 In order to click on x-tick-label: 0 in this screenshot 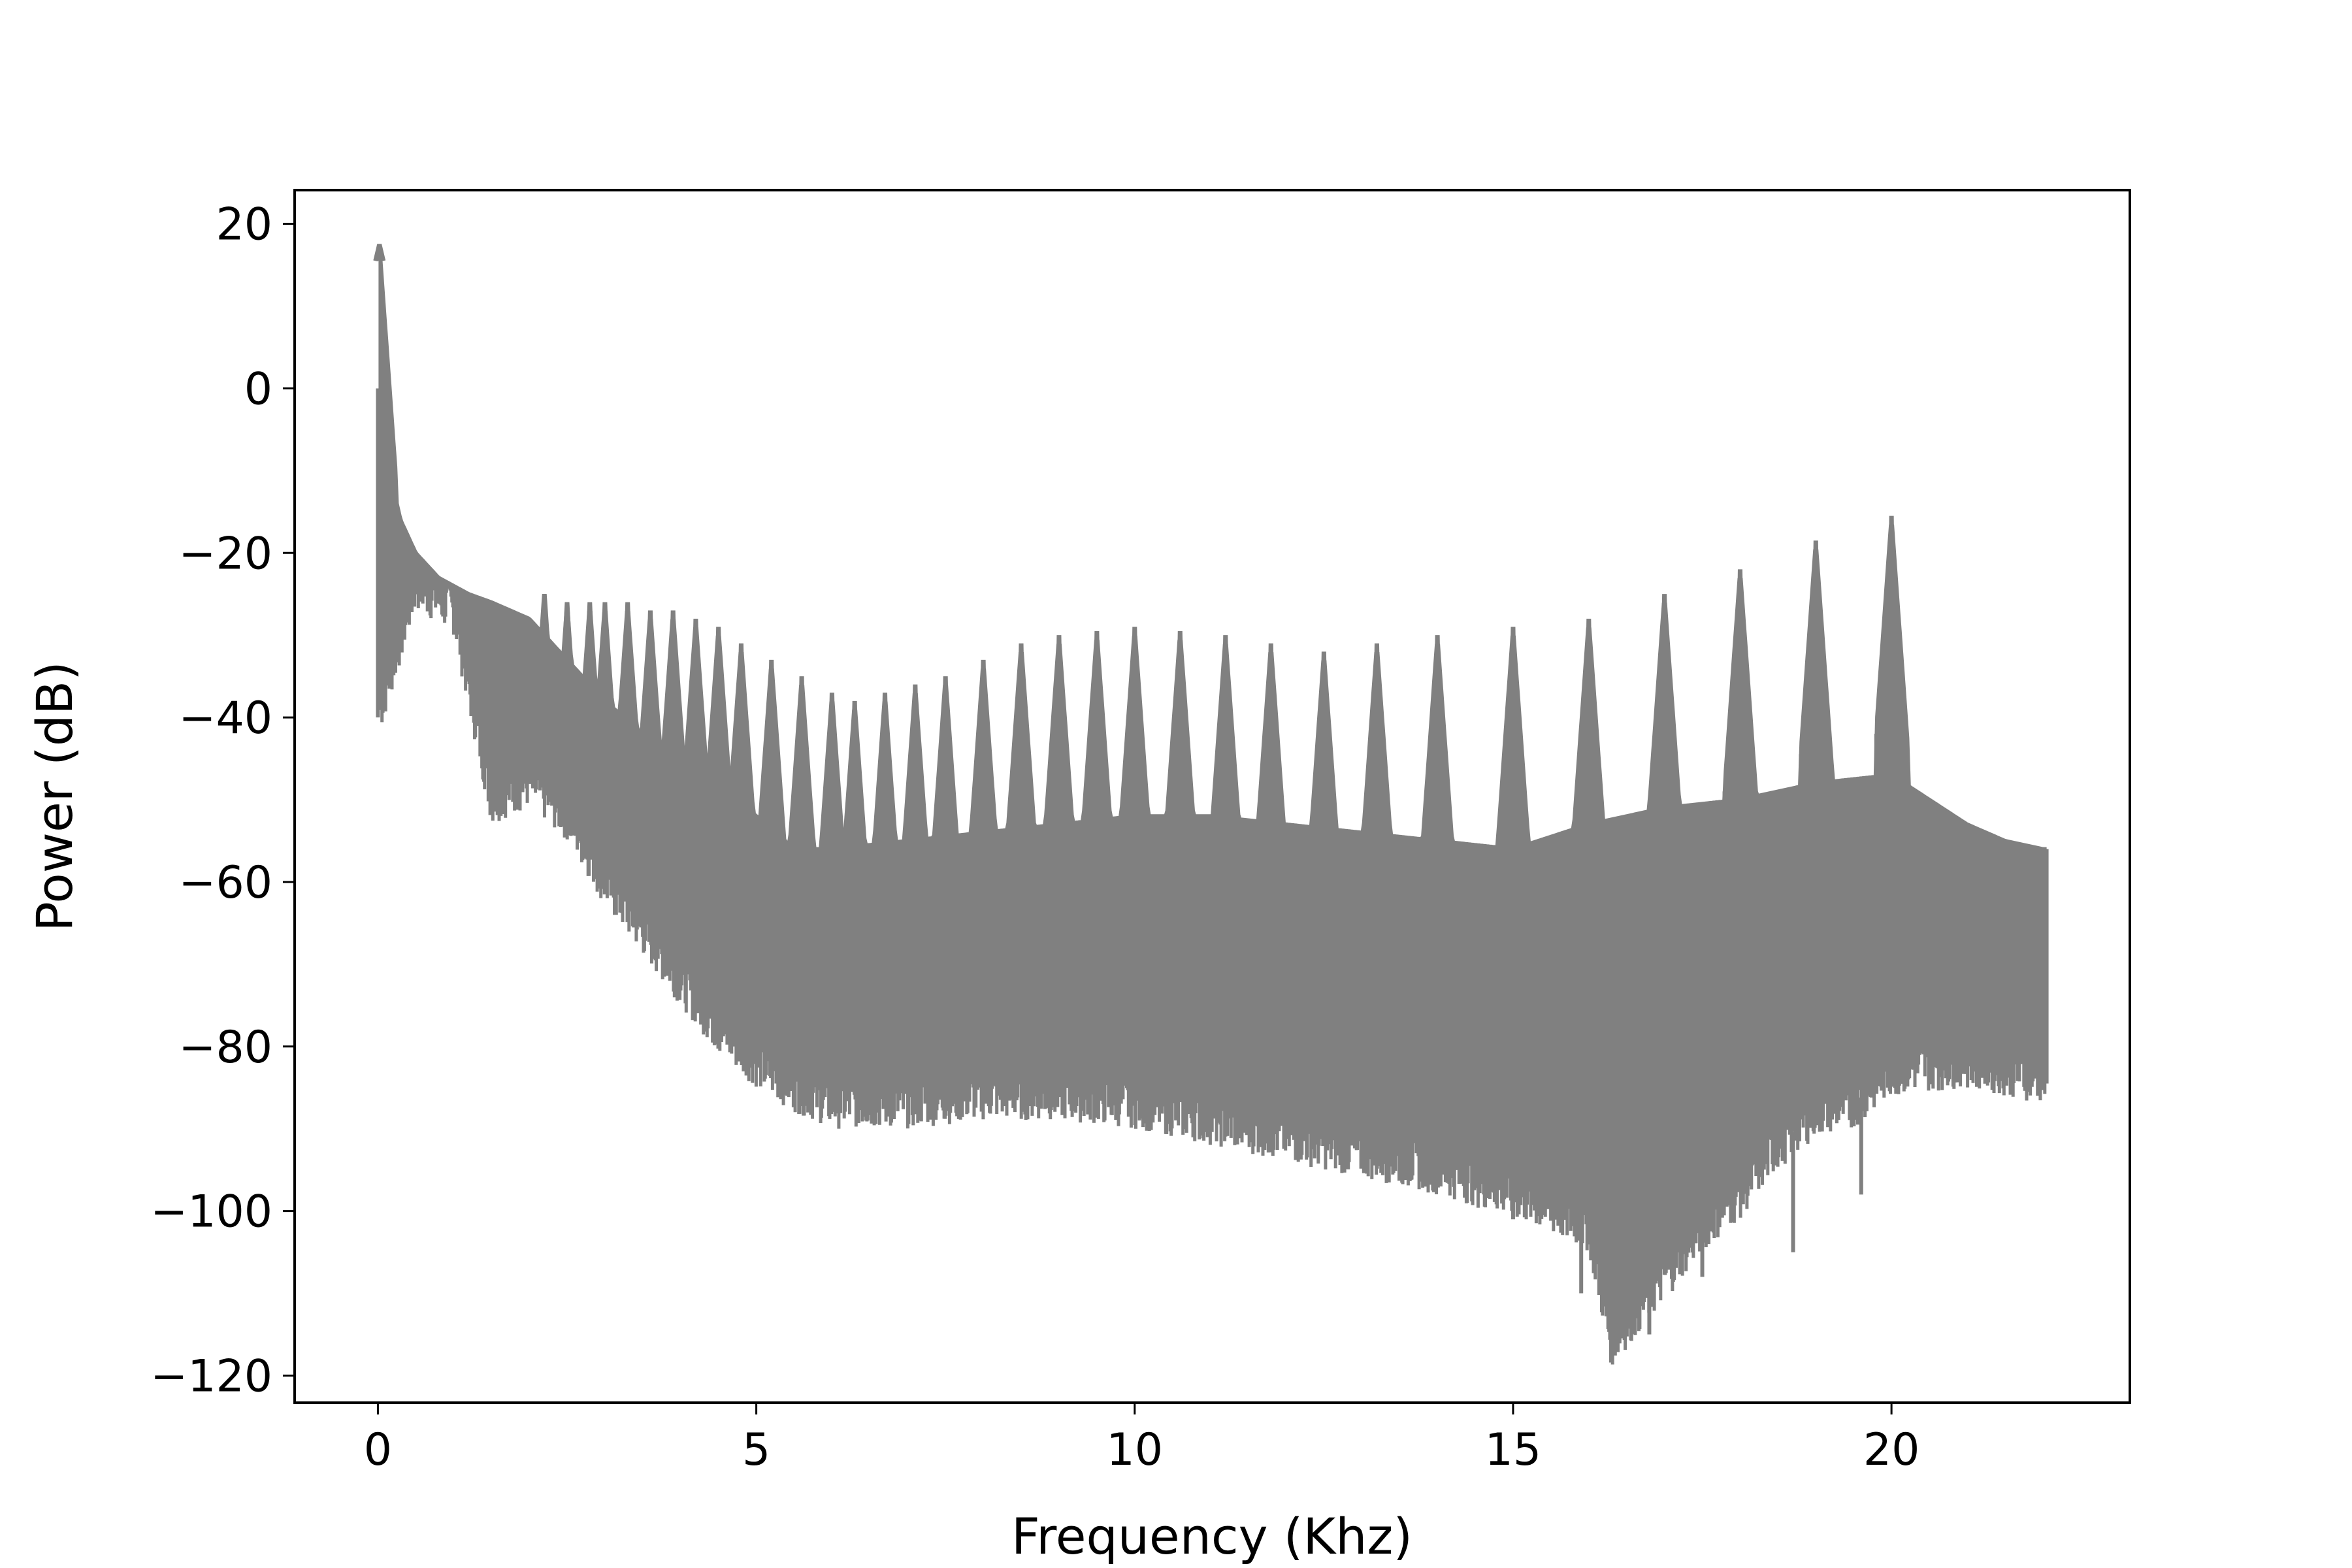, I will do `click(378, 1450)`.